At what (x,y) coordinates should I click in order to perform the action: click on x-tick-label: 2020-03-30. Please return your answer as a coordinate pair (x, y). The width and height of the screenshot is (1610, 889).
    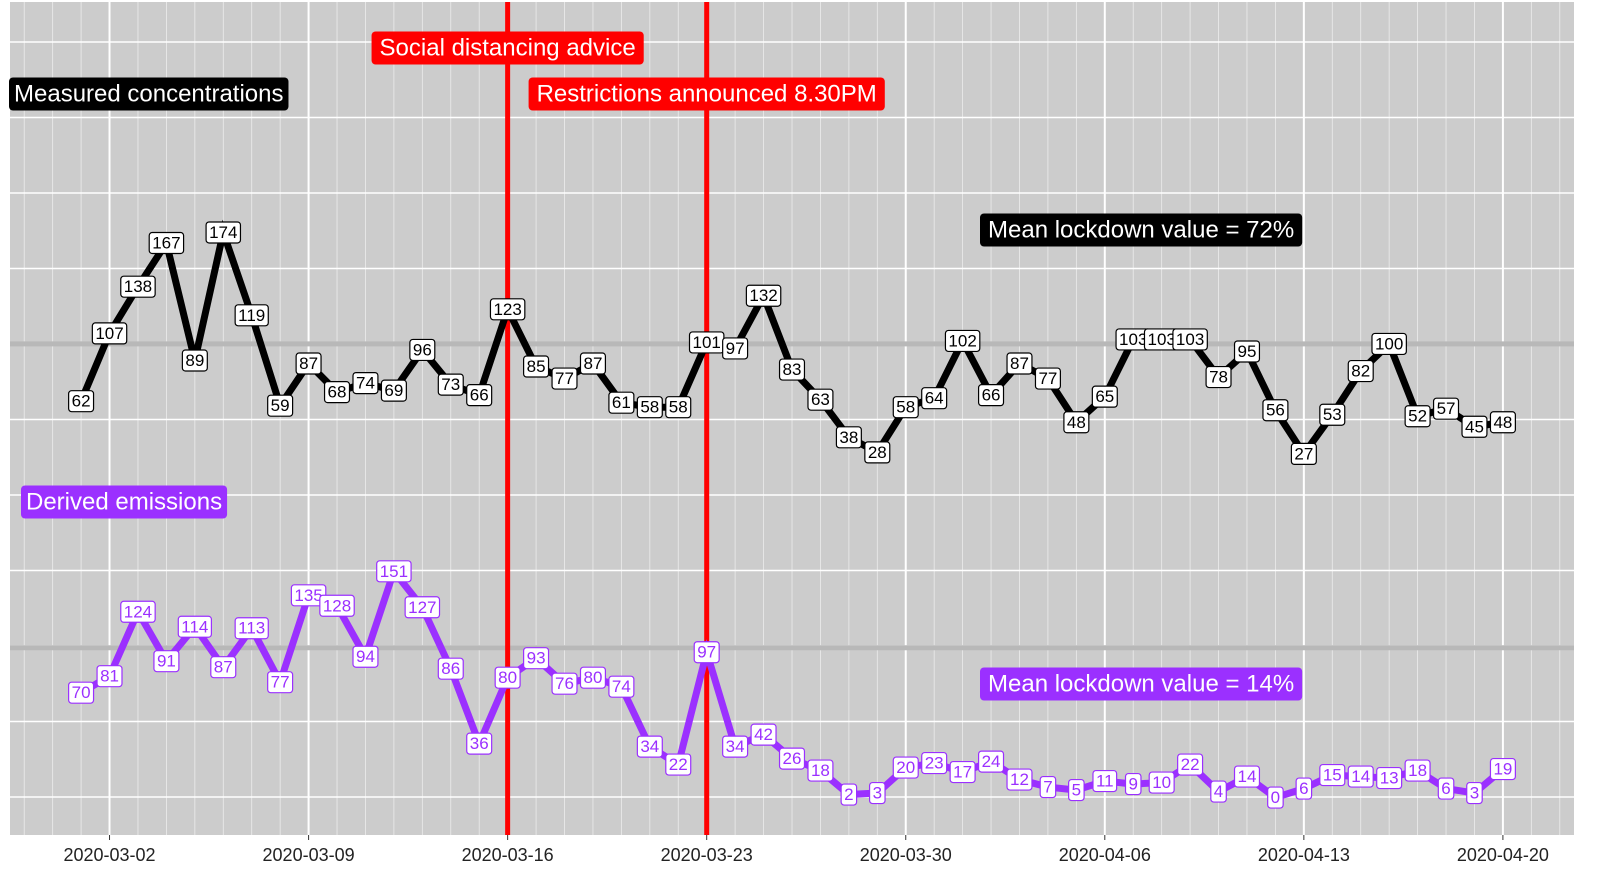
    Looking at the image, I should click on (906, 855).